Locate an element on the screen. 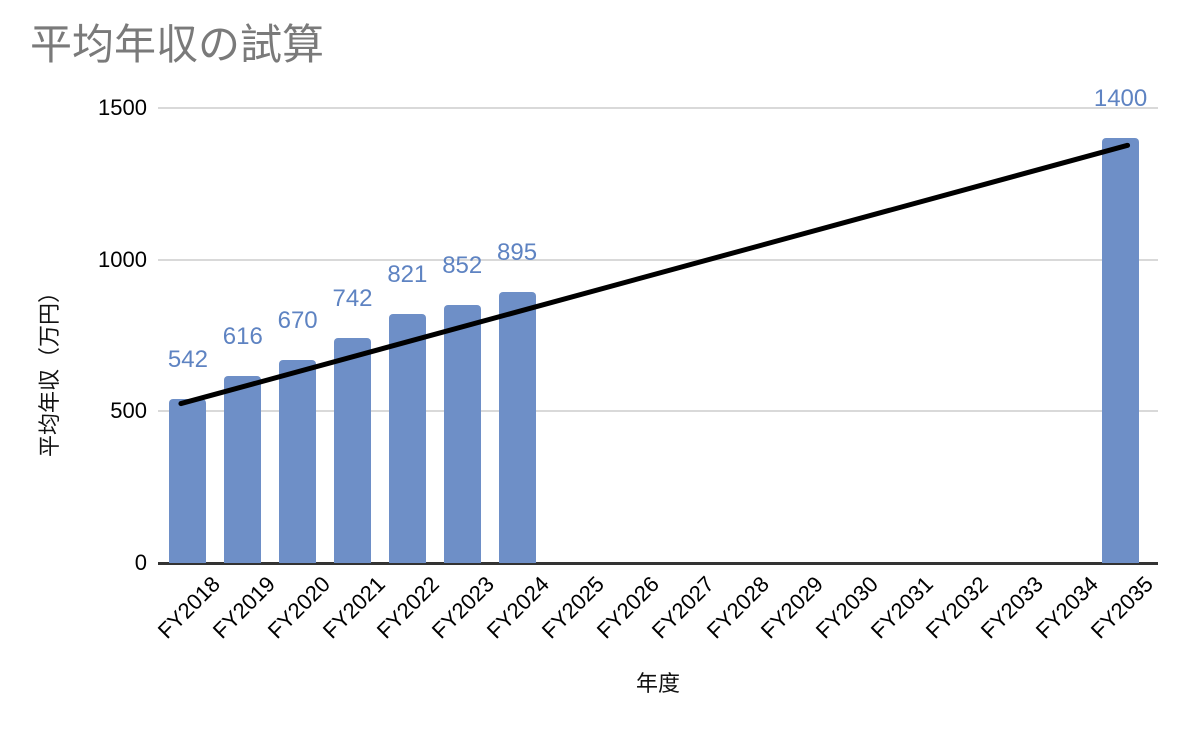  bar-FY2020 is located at coordinates (298, 461).